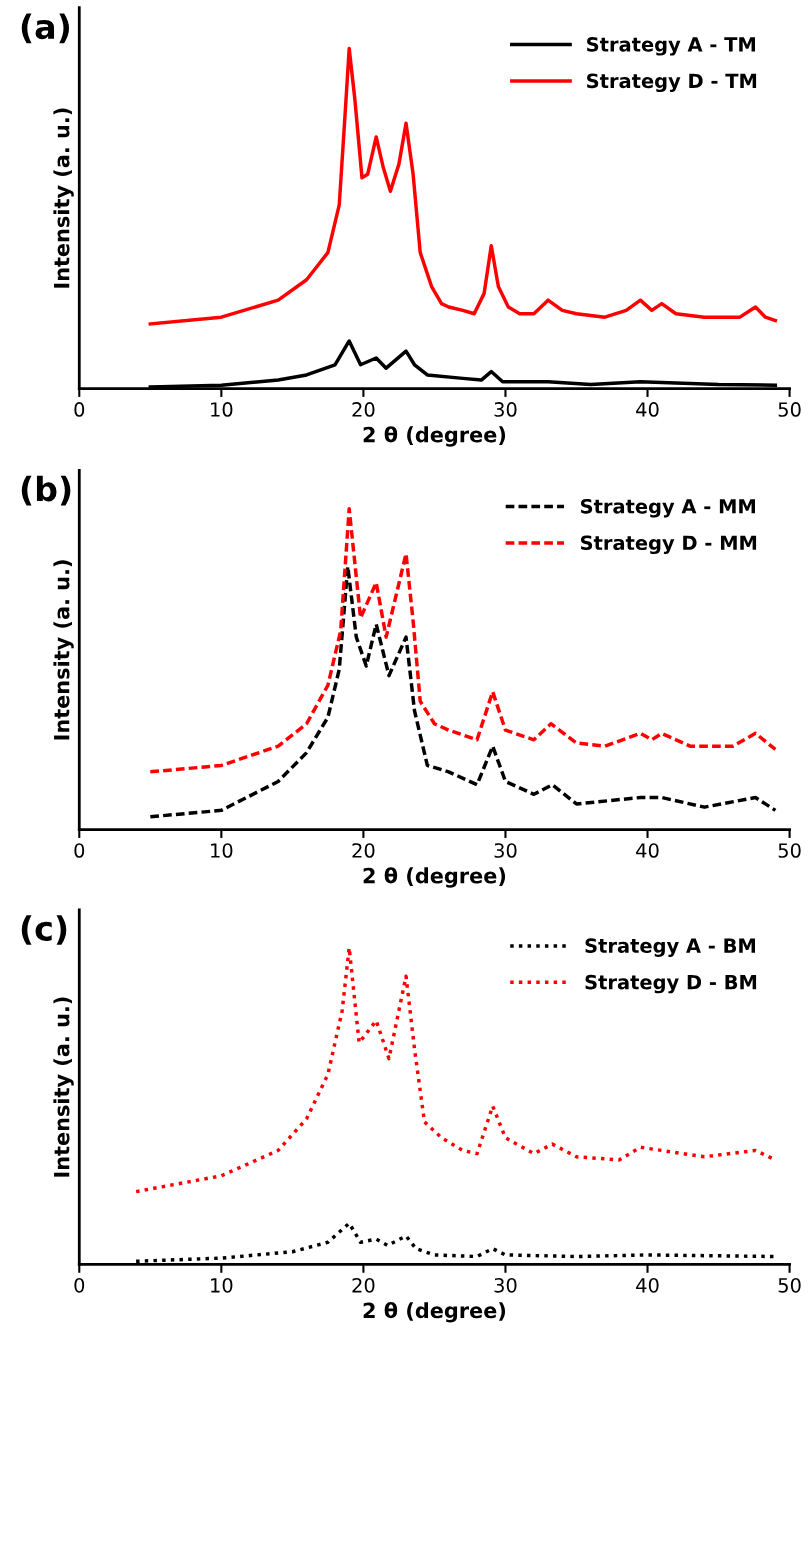 The height and width of the screenshot is (1542, 809). What do you see at coordinates (44, 930) in the screenshot?
I see `chart-title: (c)` at bounding box center [44, 930].